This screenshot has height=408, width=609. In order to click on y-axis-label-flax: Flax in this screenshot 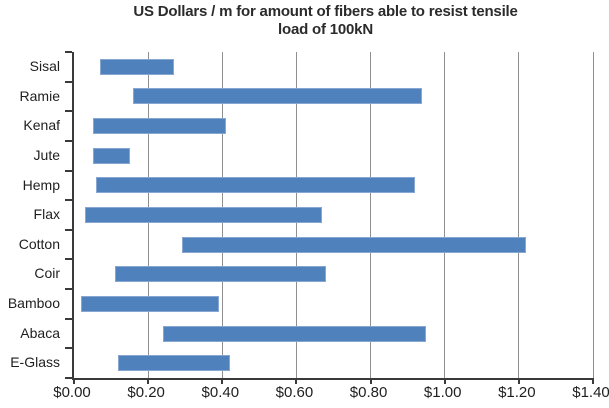, I will do `click(46, 214)`.